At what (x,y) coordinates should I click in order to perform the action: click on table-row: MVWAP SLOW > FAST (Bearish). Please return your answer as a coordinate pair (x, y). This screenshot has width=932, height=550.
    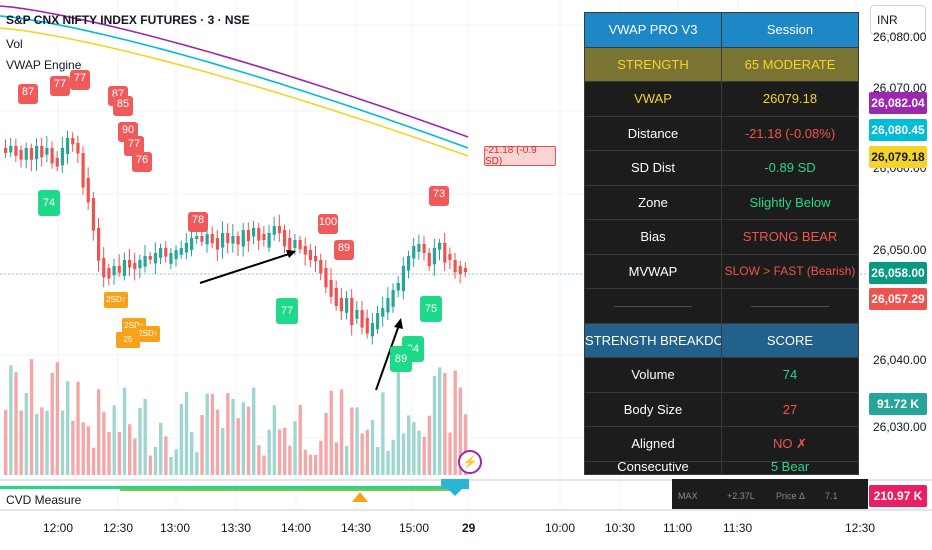
    Looking at the image, I should click on (721, 271).